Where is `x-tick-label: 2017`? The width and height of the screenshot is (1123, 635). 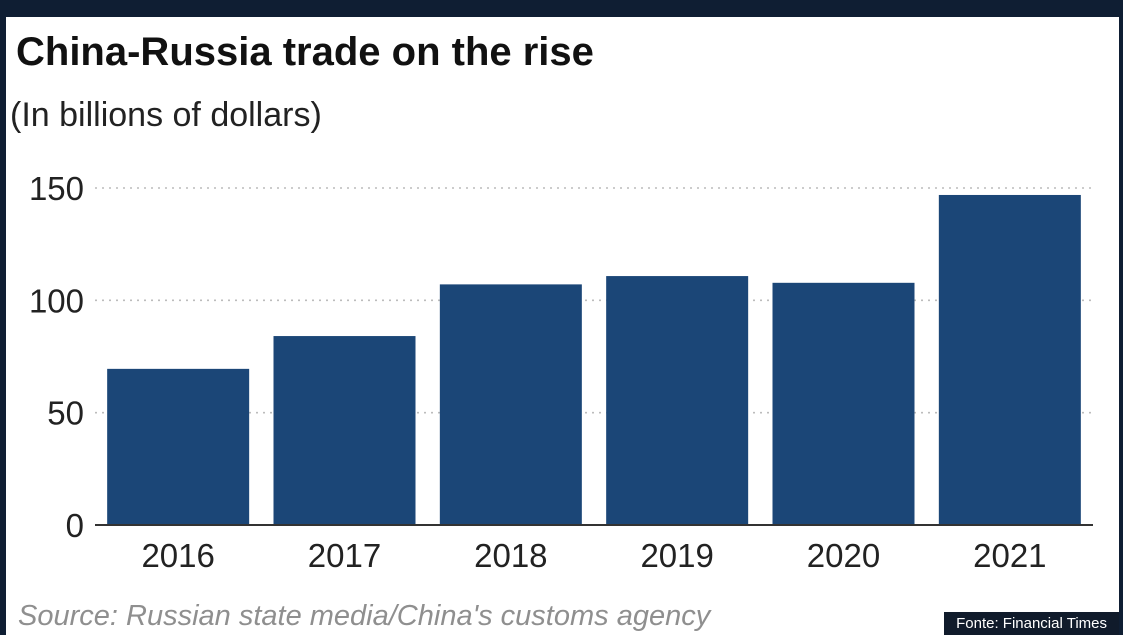
x-tick-label: 2017 is located at coordinates (344, 555).